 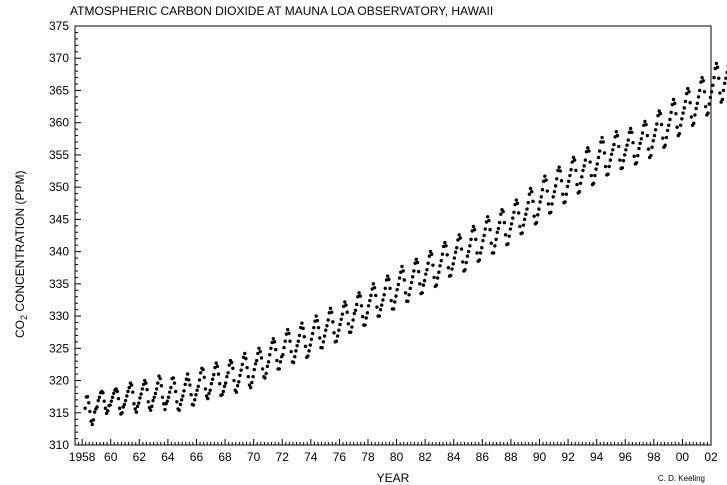 I want to click on x-tick-label: 70, so click(x=254, y=457).